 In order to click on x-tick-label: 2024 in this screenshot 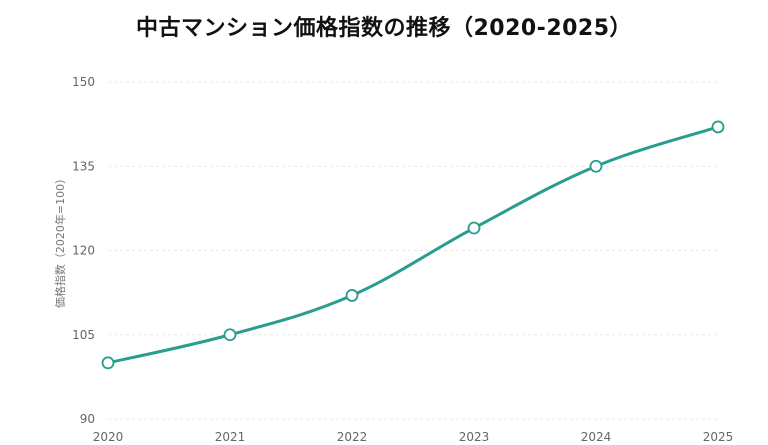, I will do `click(596, 437)`.